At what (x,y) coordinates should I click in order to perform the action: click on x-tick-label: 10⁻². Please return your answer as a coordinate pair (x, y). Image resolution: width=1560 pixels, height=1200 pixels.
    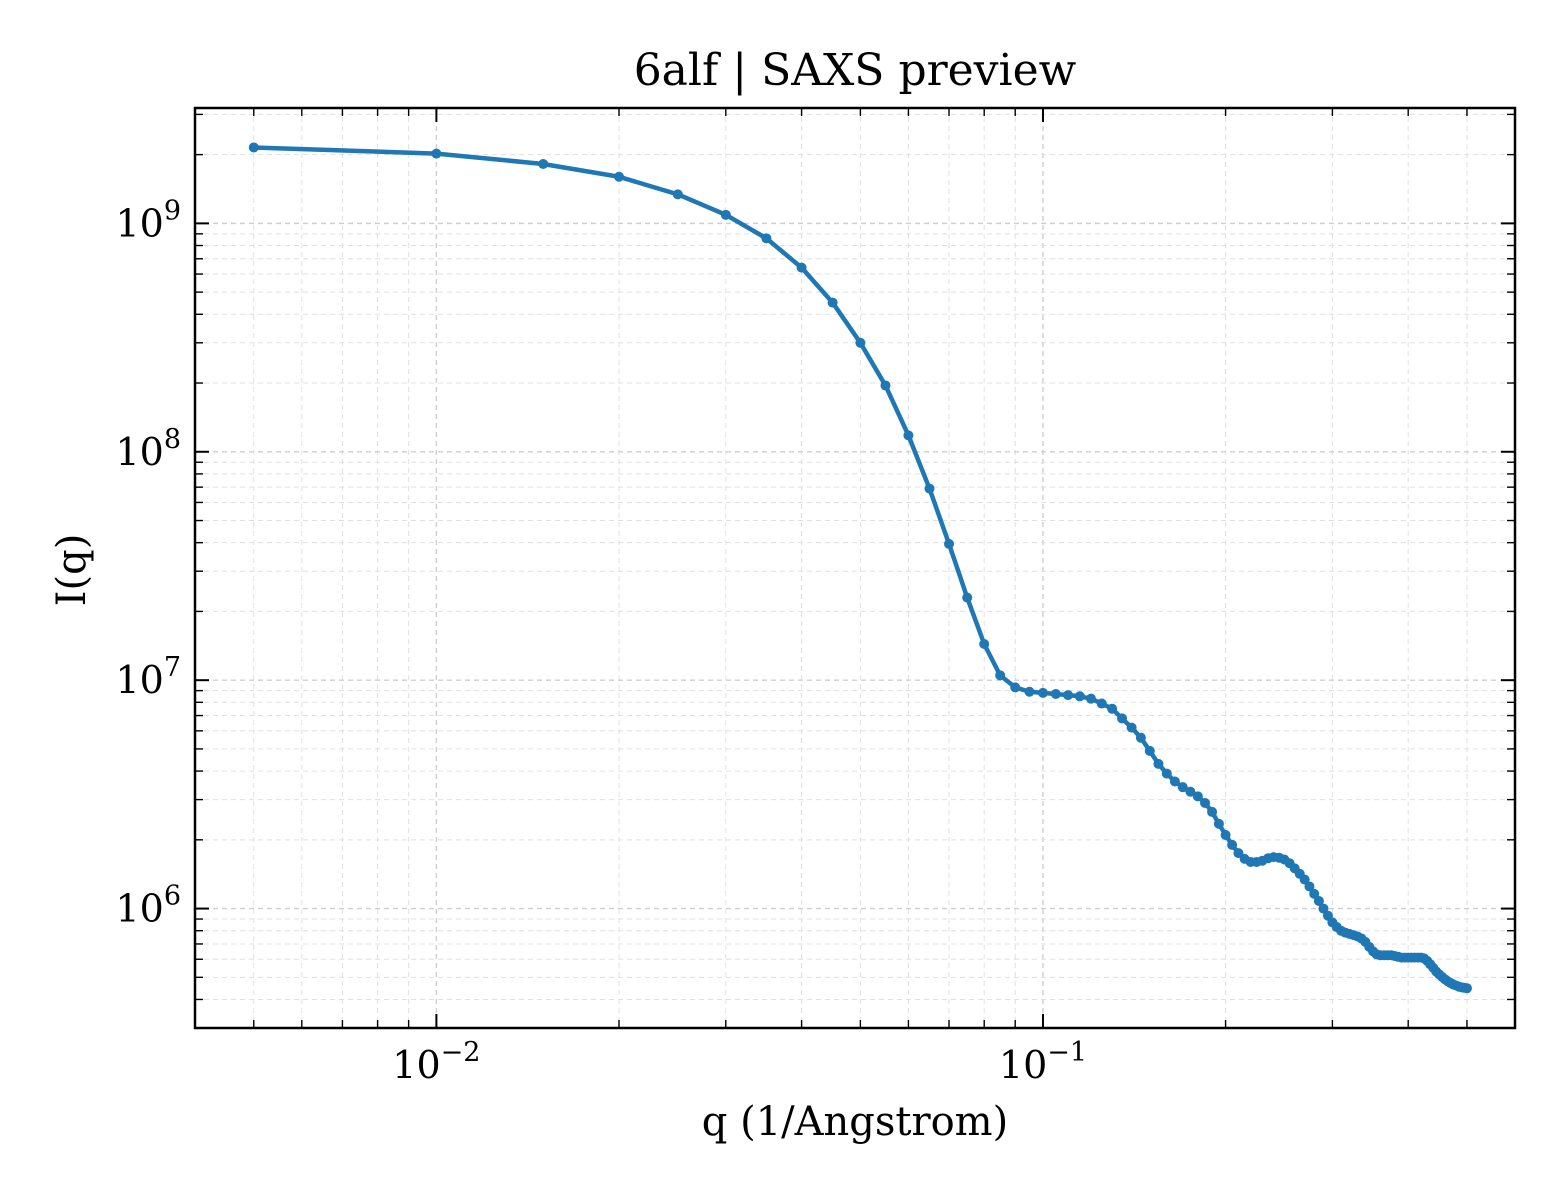
    Looking at the image, I should click on (436, 1062).